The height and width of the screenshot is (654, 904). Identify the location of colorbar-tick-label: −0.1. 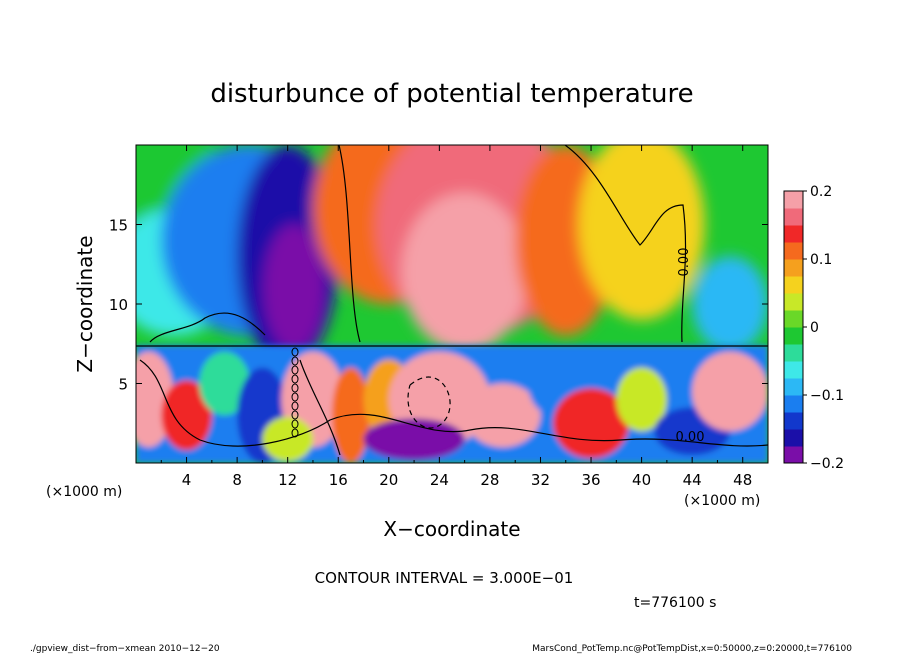
(827, 396).